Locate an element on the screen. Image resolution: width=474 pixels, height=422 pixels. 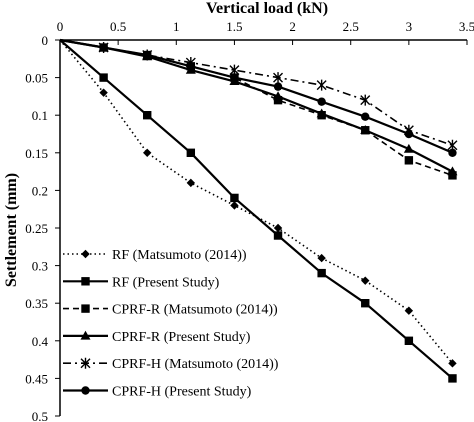
x-tick-label: 1.5 is located at coordinates (234, 26).